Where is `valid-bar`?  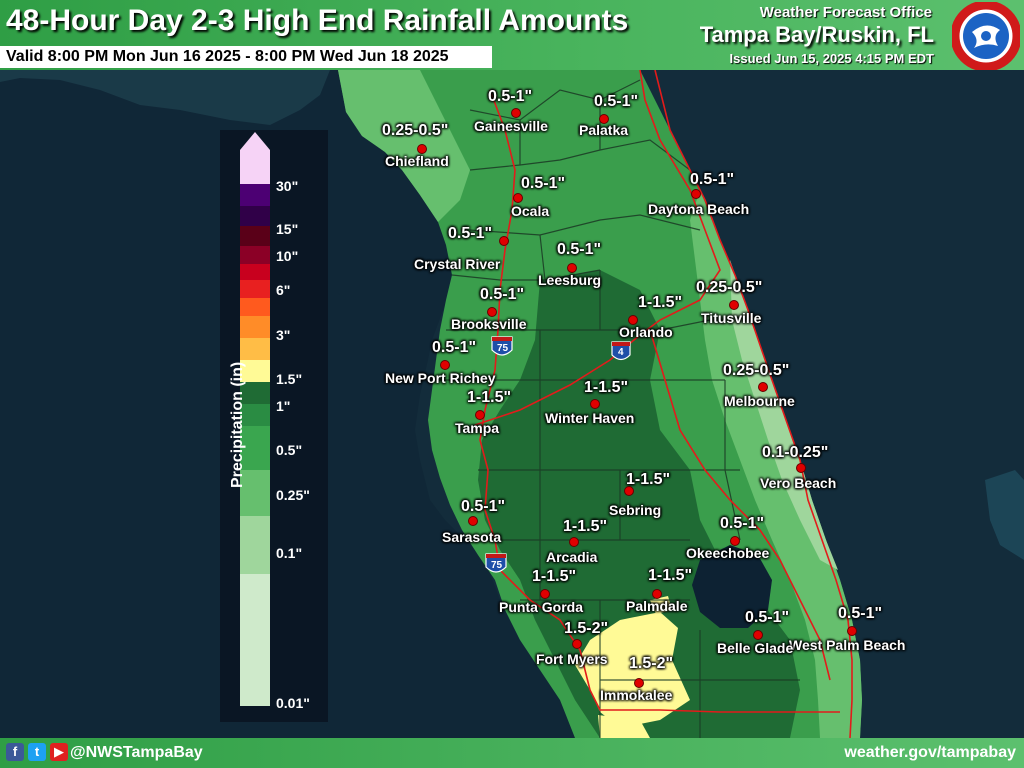
valid-bar is located at coordinates (246, 57).